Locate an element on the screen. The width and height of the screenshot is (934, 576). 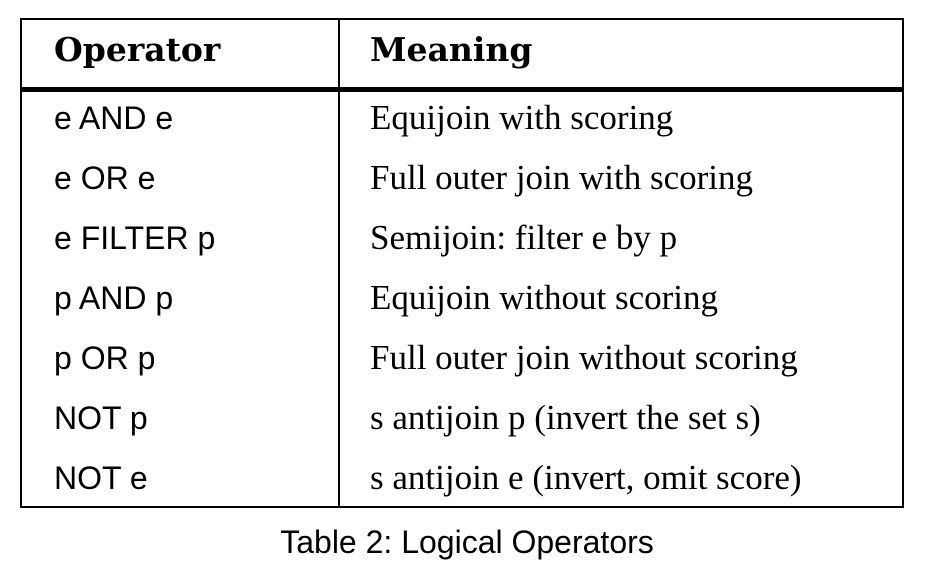
header-operator: Operator is located at coordinates (137, 49).